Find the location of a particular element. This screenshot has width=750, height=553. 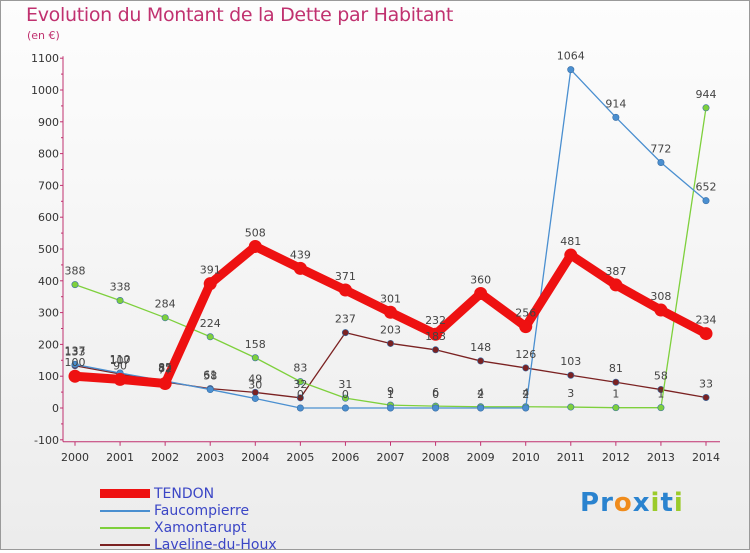

legend-item-laveline-du-houx: Laveline-du-Houx is located at coordinates (188, 544).